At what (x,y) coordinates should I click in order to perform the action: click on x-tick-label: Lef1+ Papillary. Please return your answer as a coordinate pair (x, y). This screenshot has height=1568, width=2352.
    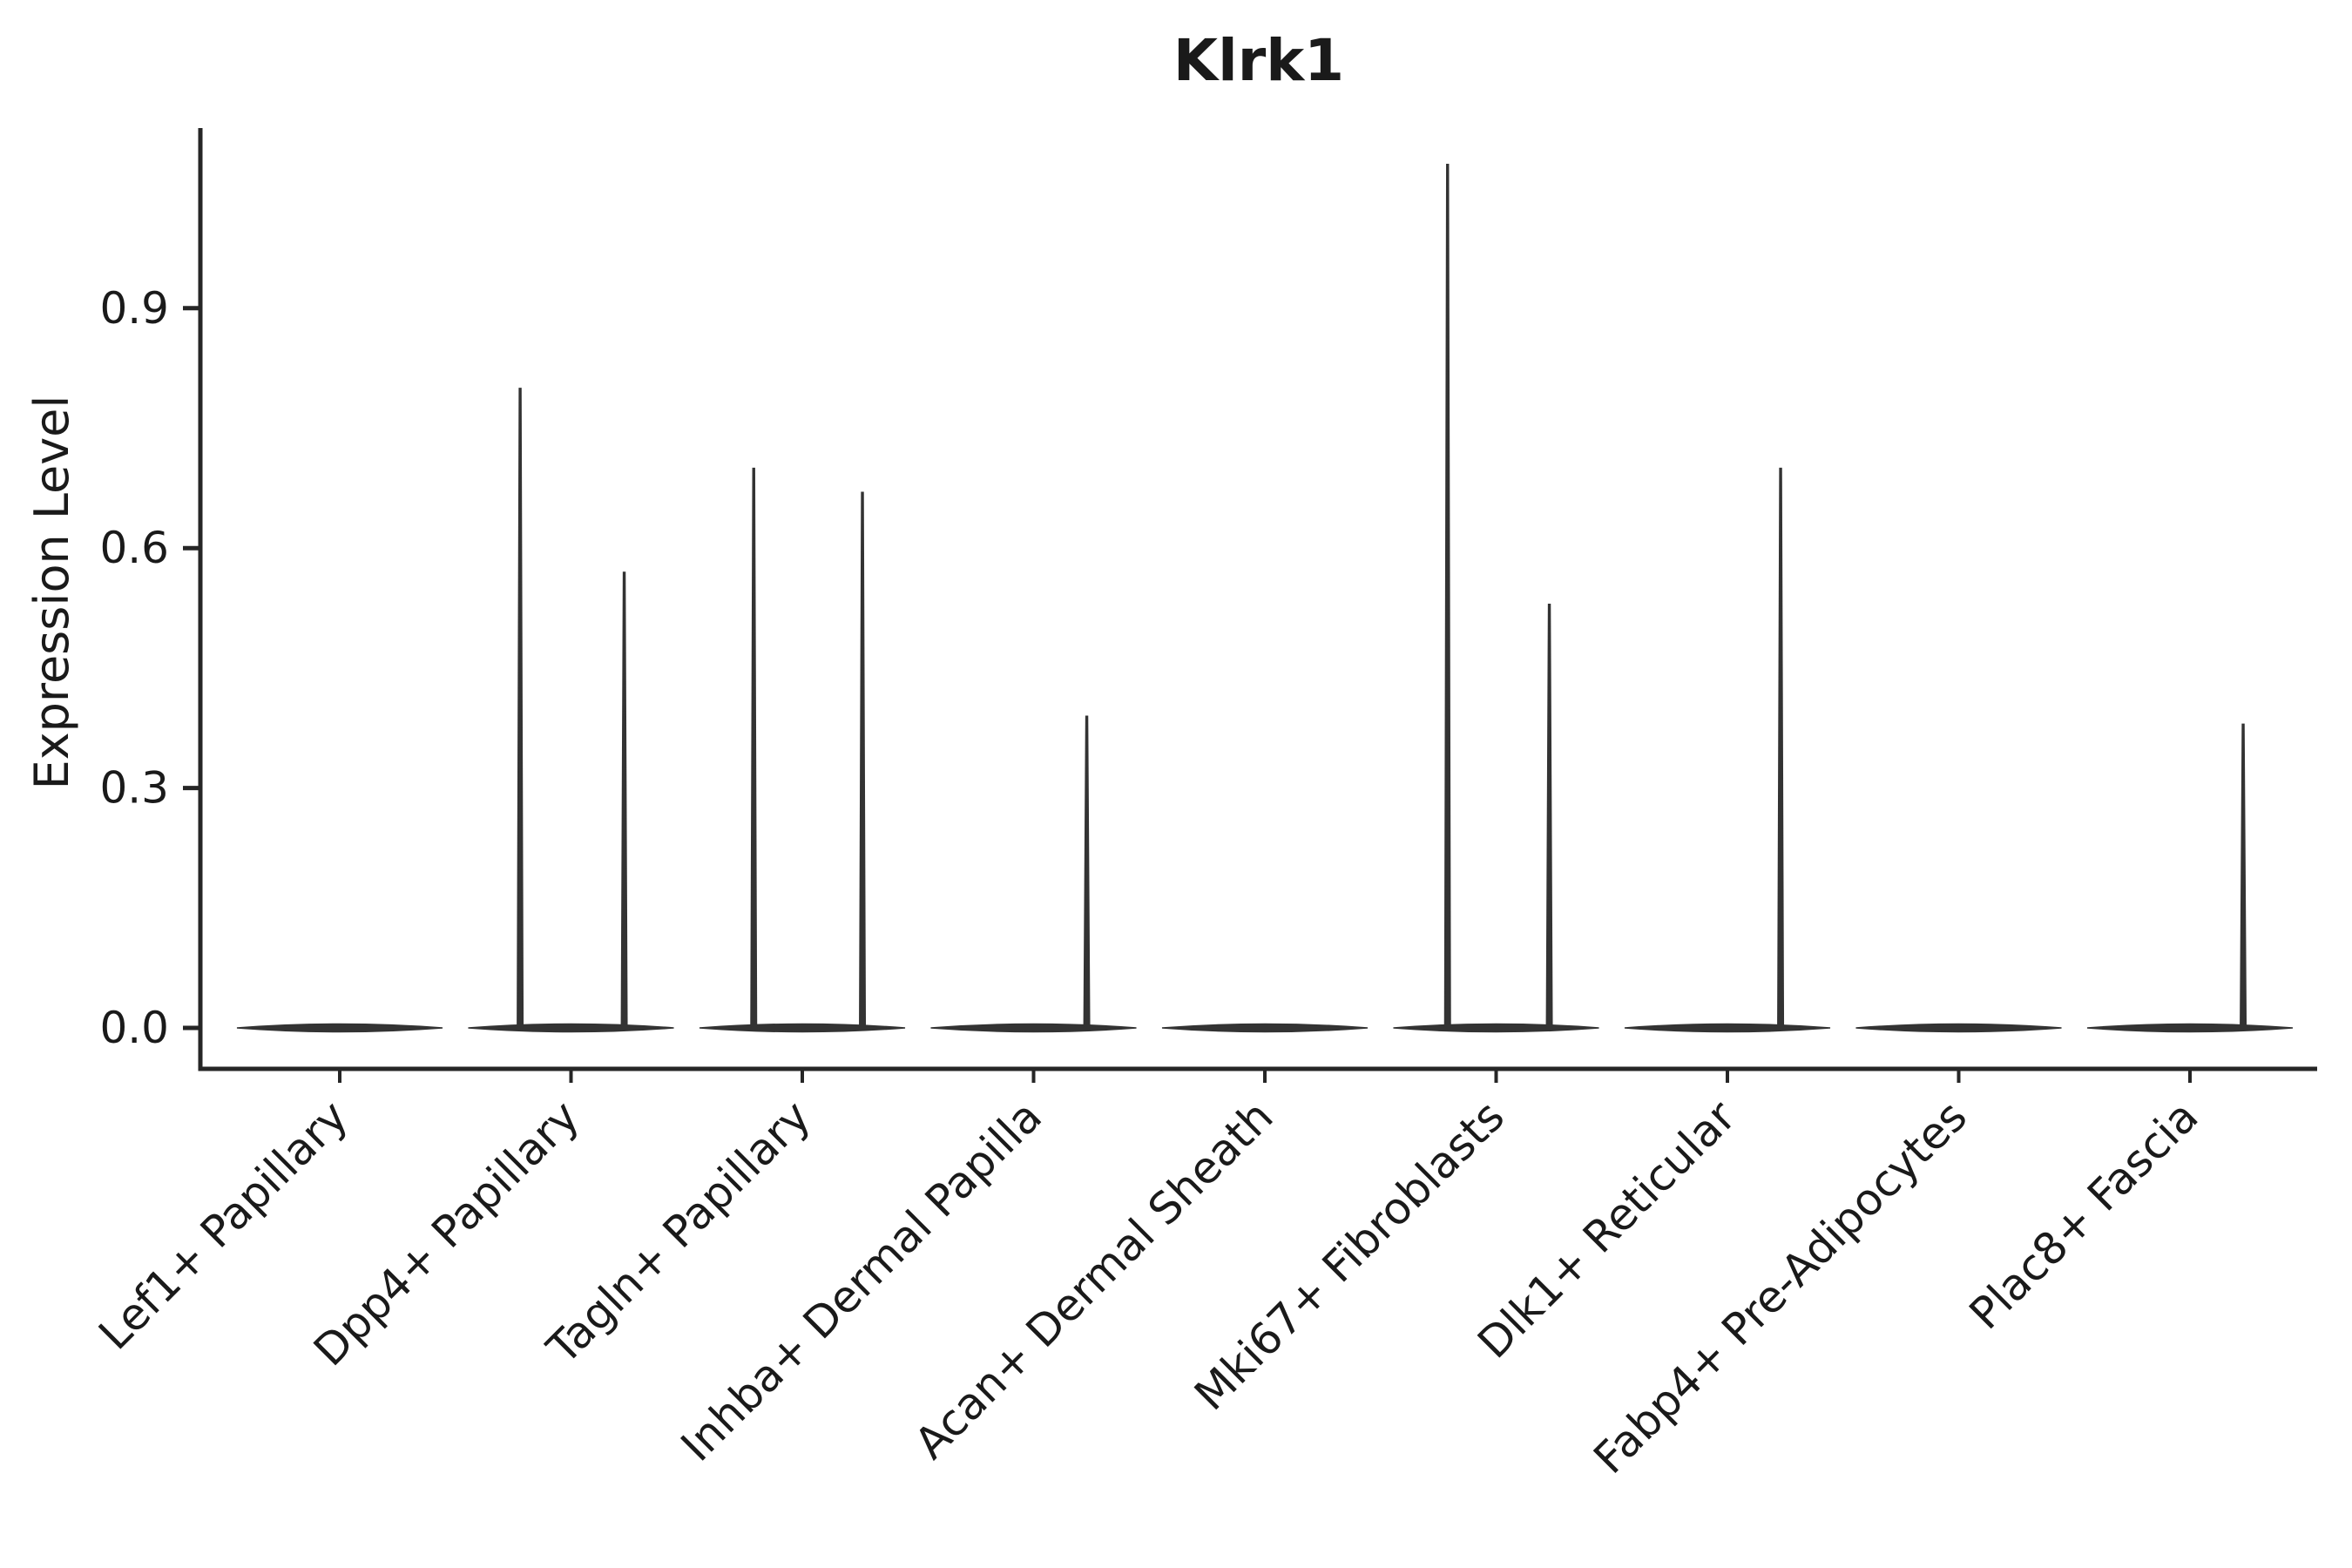
    Looking at the image, I should click on (223, 1225).